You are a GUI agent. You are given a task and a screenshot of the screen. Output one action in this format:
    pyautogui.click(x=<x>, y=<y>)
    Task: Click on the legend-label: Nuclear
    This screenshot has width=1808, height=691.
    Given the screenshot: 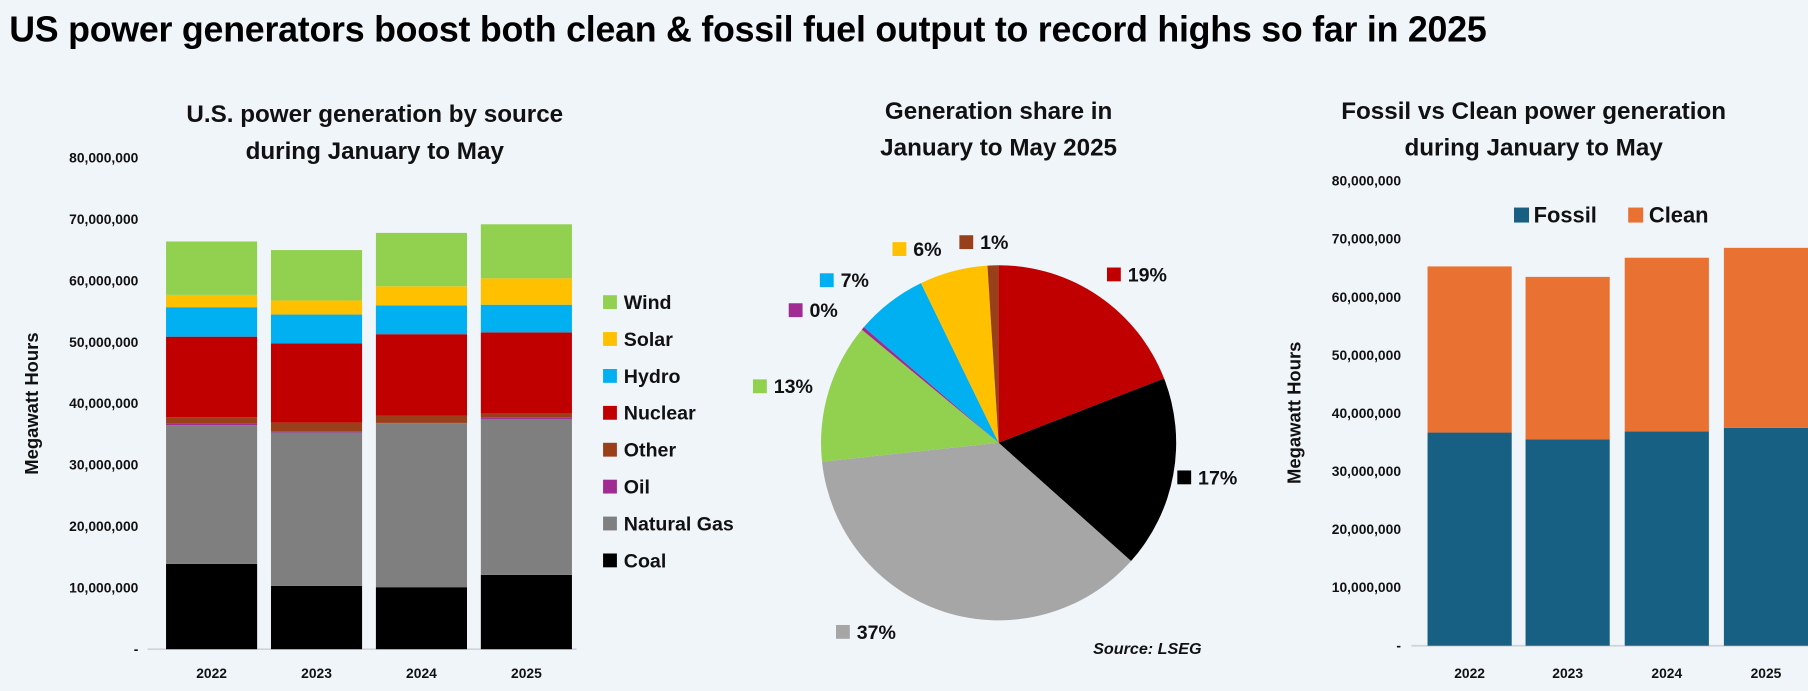 What is the action you would take?
    pyautogui.click(x=660, y=414)
    